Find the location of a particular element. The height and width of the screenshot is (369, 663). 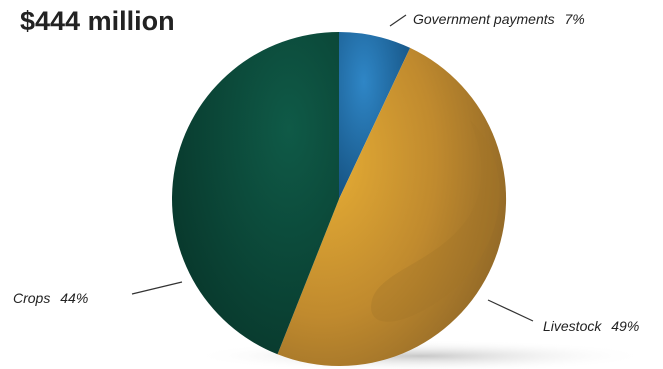

livestock-highlight is located at coordinates (435, 221).